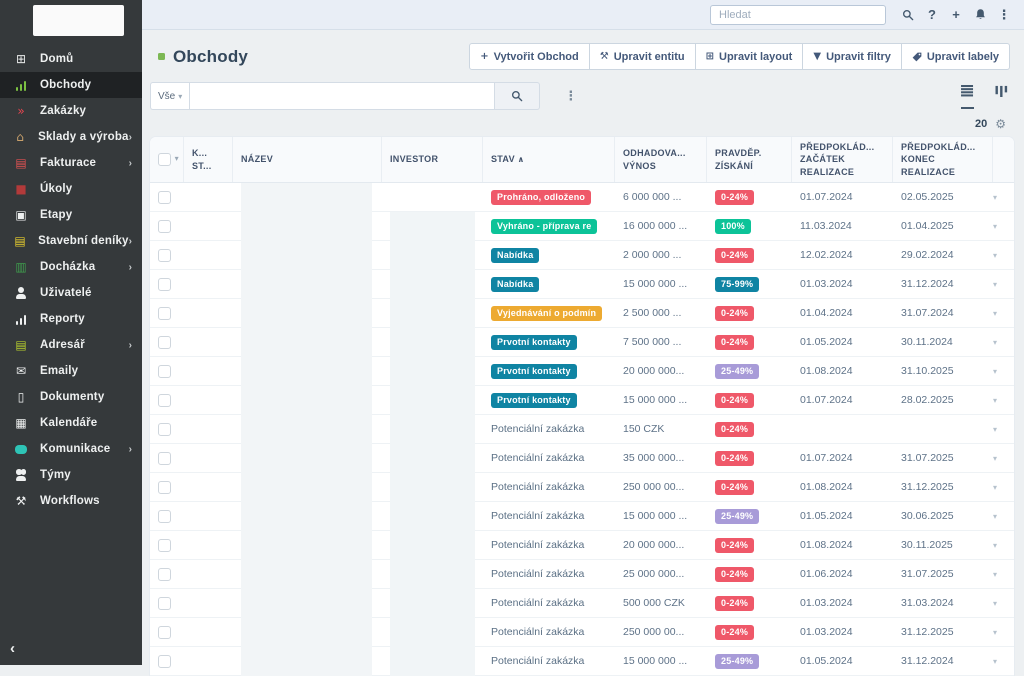 This screenshot has height=676, width=1024. Describe the element at coordinates (170, 96) in the screenshot. I see `scope-dropdown: Vše ▾` at that location.